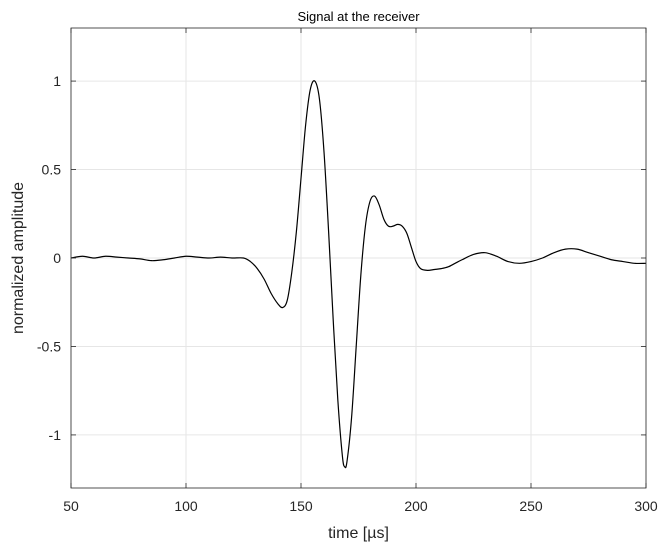 The image size is (666, 545). Describe the element at coordinates (18, 258) in the screenshot. I see `y-axis-label: normalized amplitude` at that location.